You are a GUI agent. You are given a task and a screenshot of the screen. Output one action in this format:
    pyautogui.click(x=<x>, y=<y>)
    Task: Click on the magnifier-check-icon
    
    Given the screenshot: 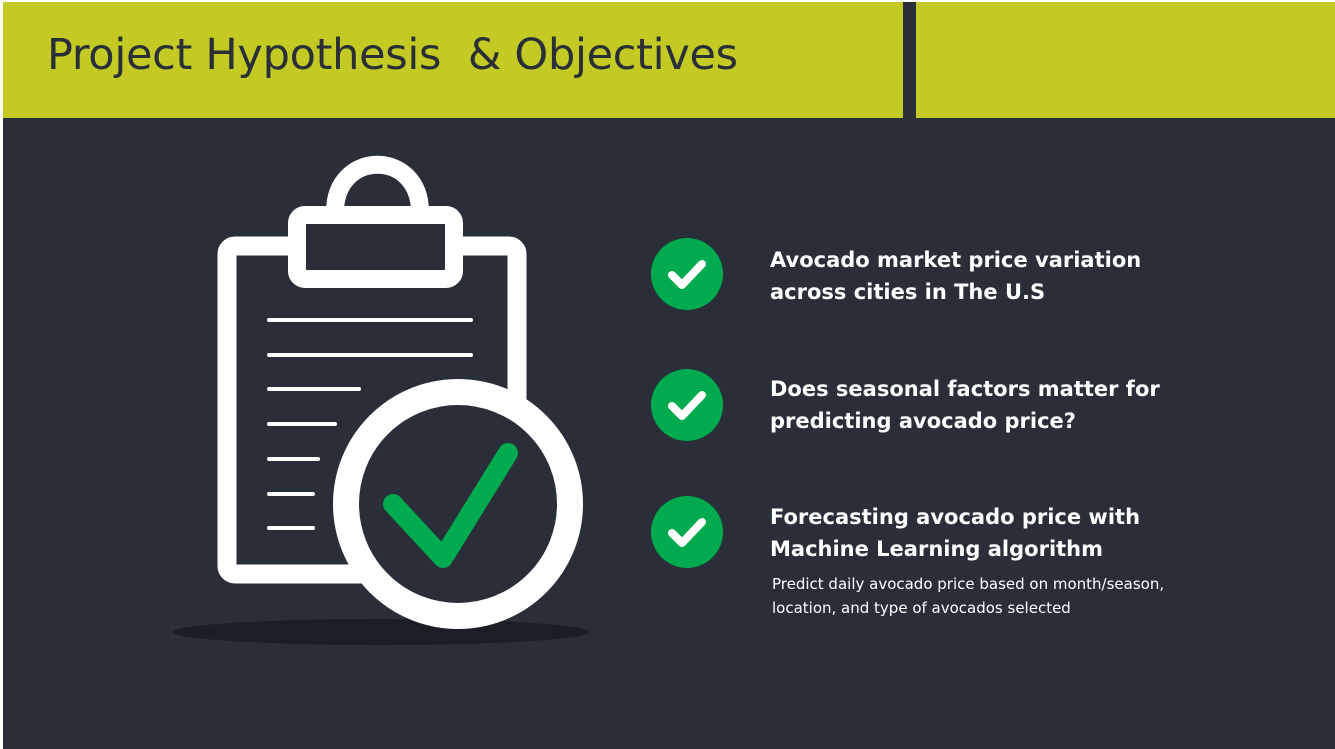 What is the action you would take?
    pyautogui.click(x=458, y=504)
    